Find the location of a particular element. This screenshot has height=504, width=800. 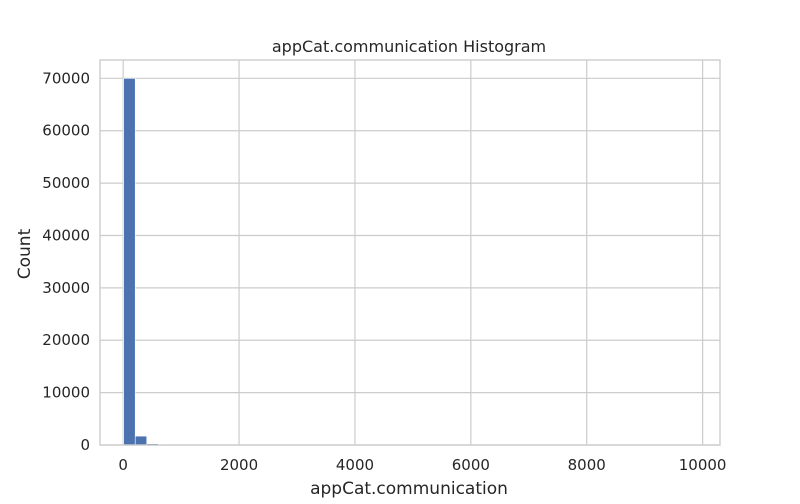

y-tick-label: 70000 is located at coordinates (66, 78).